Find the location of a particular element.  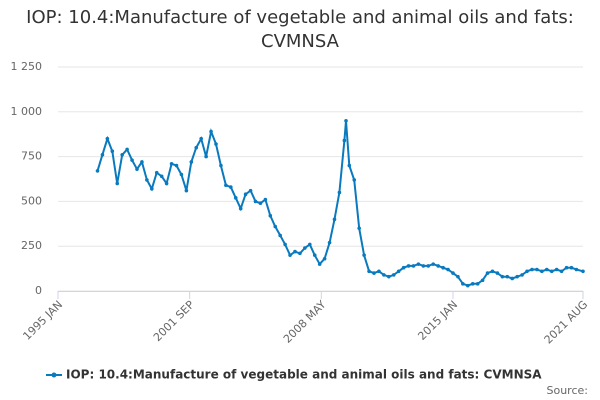

y-tick-label: 500 is located at coordinates (31, 200).